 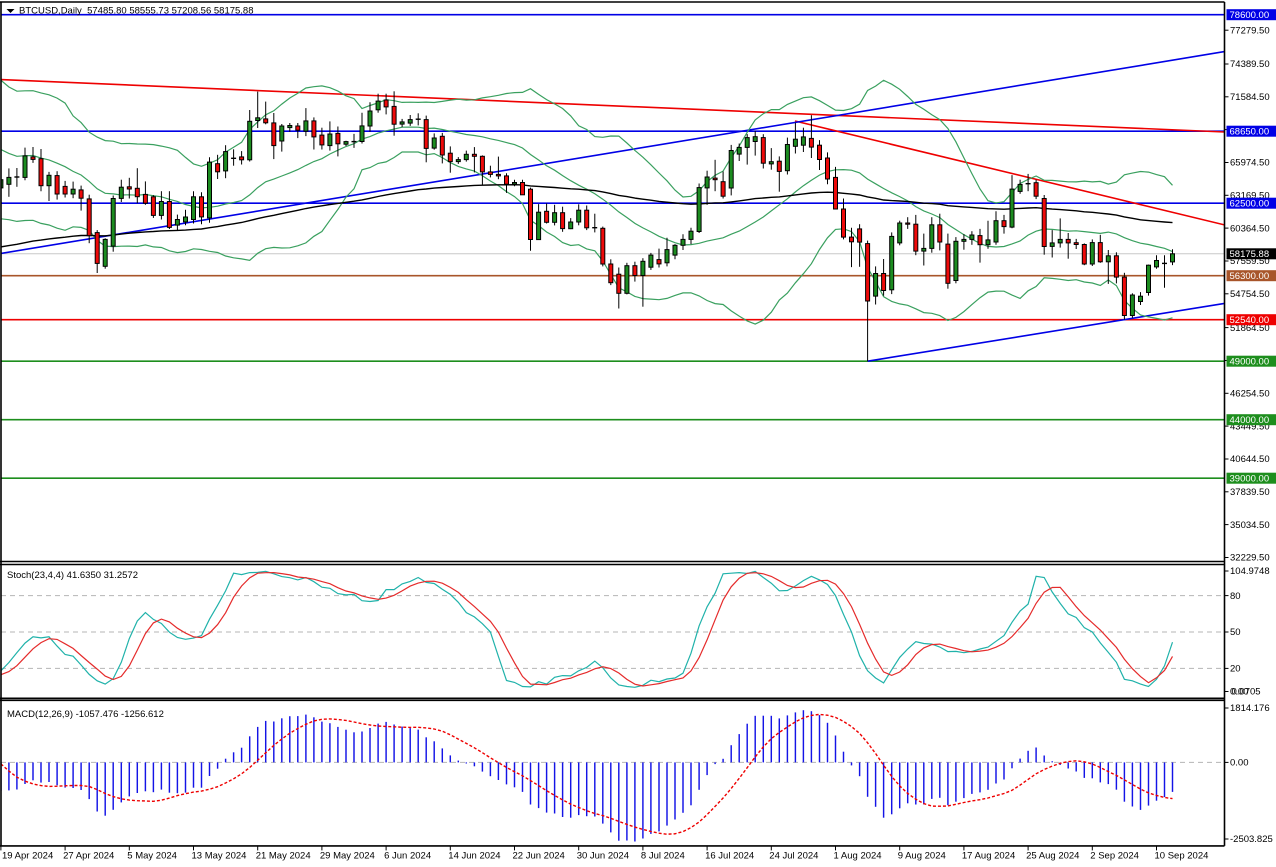 I want to click on svg-text: 22 Jun 2024, so click(x=539, y=856).